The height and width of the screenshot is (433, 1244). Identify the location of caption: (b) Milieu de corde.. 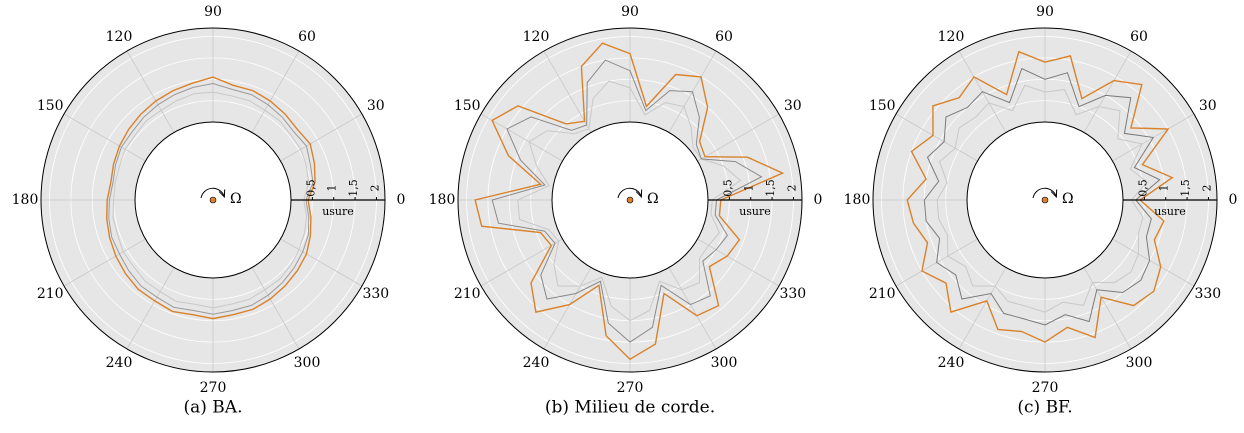
(630, 408).